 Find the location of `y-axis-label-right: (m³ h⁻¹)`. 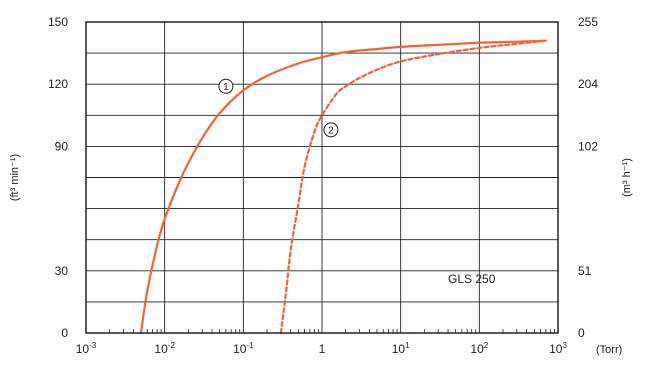

y-axis-label-right: (m³ h⁻¹) is located at coordinates (627, 177).